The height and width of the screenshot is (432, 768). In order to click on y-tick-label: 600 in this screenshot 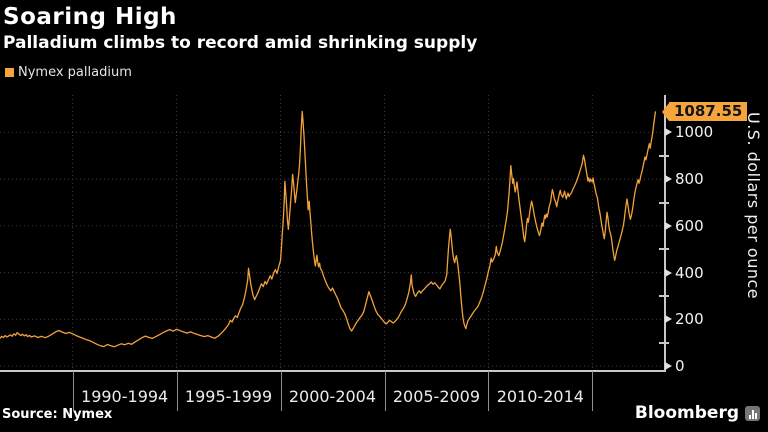, I will do `click(689, 225)`.